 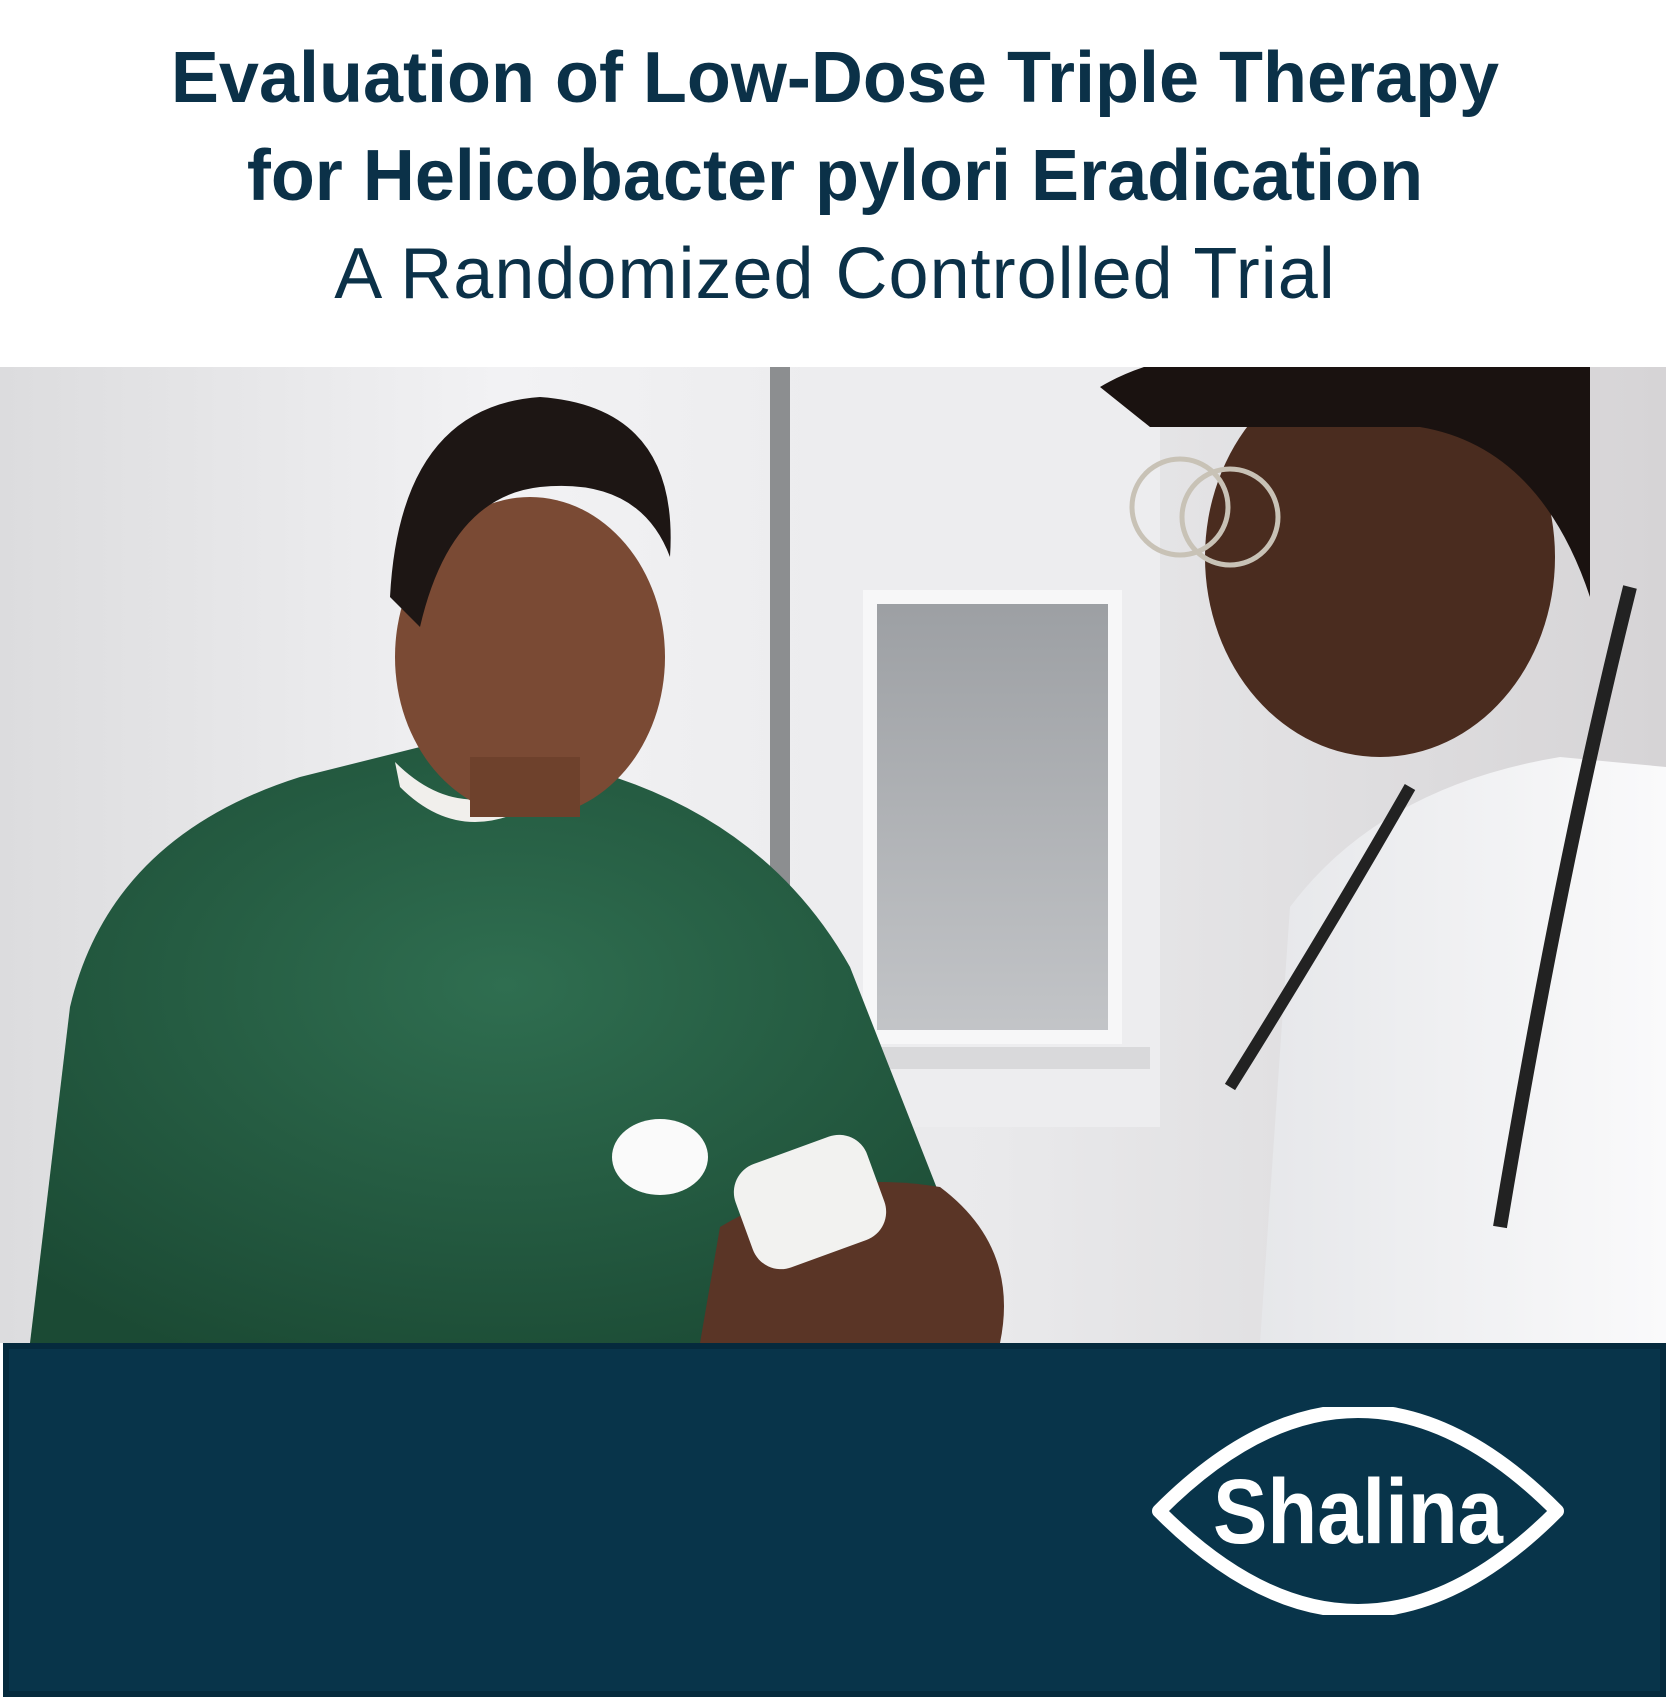 What do you see at coordinates (835, 78) in the screenshot?
I see `title-line-1: Evaluation of Low-Dose Triple Therapy` at bounding box center [835, 78].